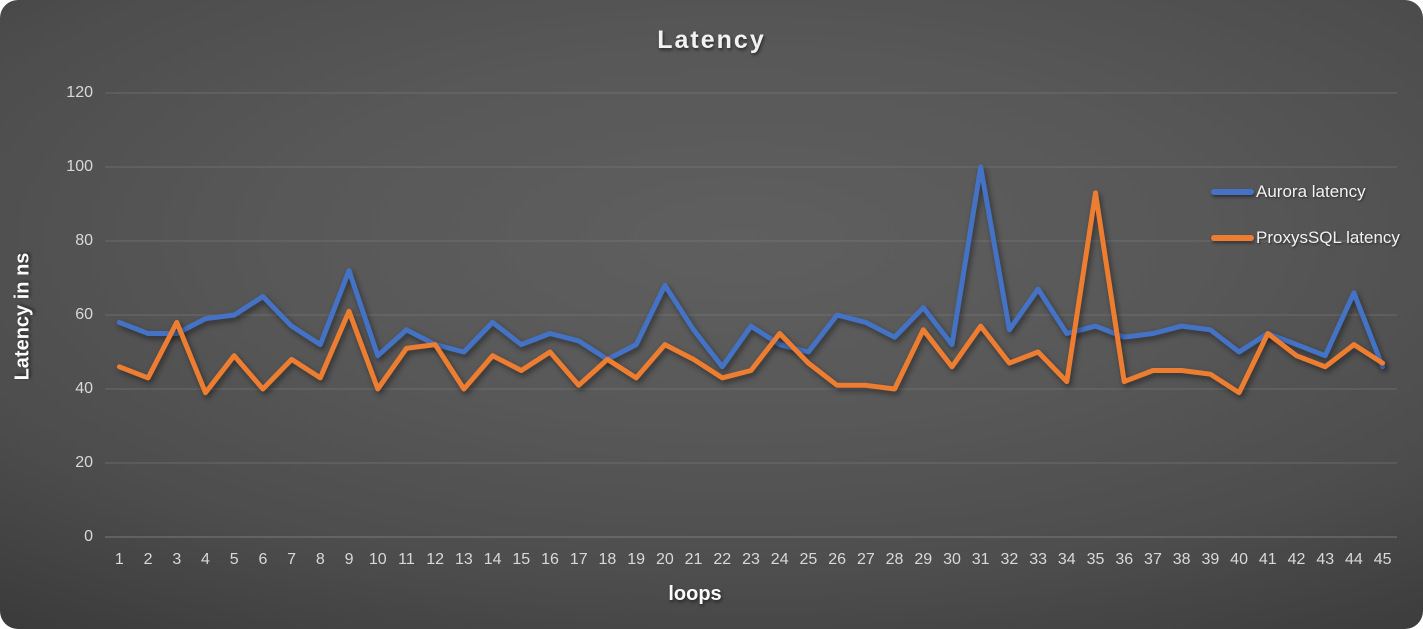 This screenshot has width=1423, height=629. I want to click on chart-title: Latency, so click(711, 40).